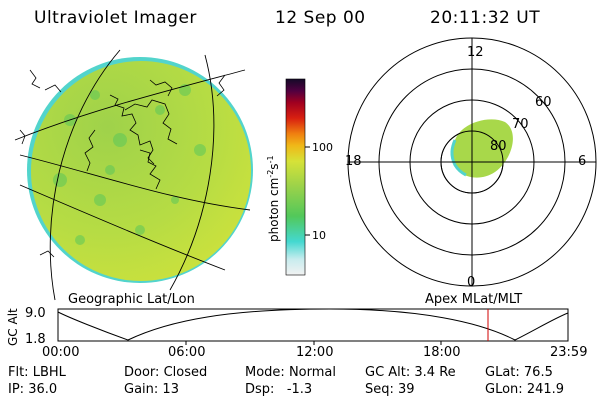 The image size is (600, 400). Describe the element at coordinates (474, 299) in the screenshot. I see `apex-caption: Apex MLat/MLT` at that location.